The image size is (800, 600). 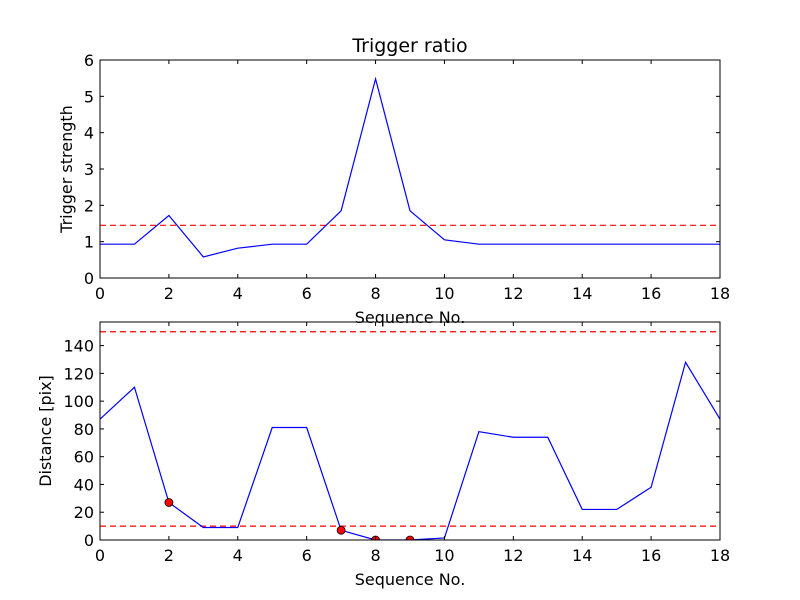 What do you see at coordinates (84, 457) in the screenshot?
I see `y-tick-label: 60` at bounding box center [84, 457].